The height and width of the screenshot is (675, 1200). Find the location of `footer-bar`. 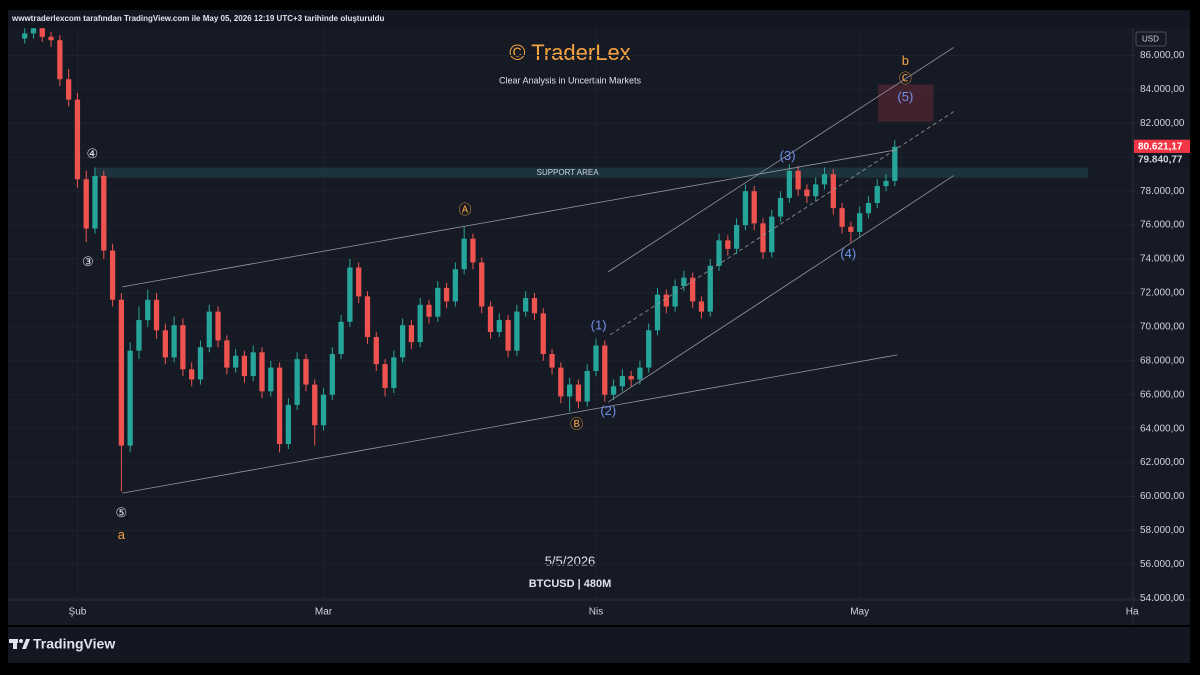

footer-bar is located at coordinates (599, 645).